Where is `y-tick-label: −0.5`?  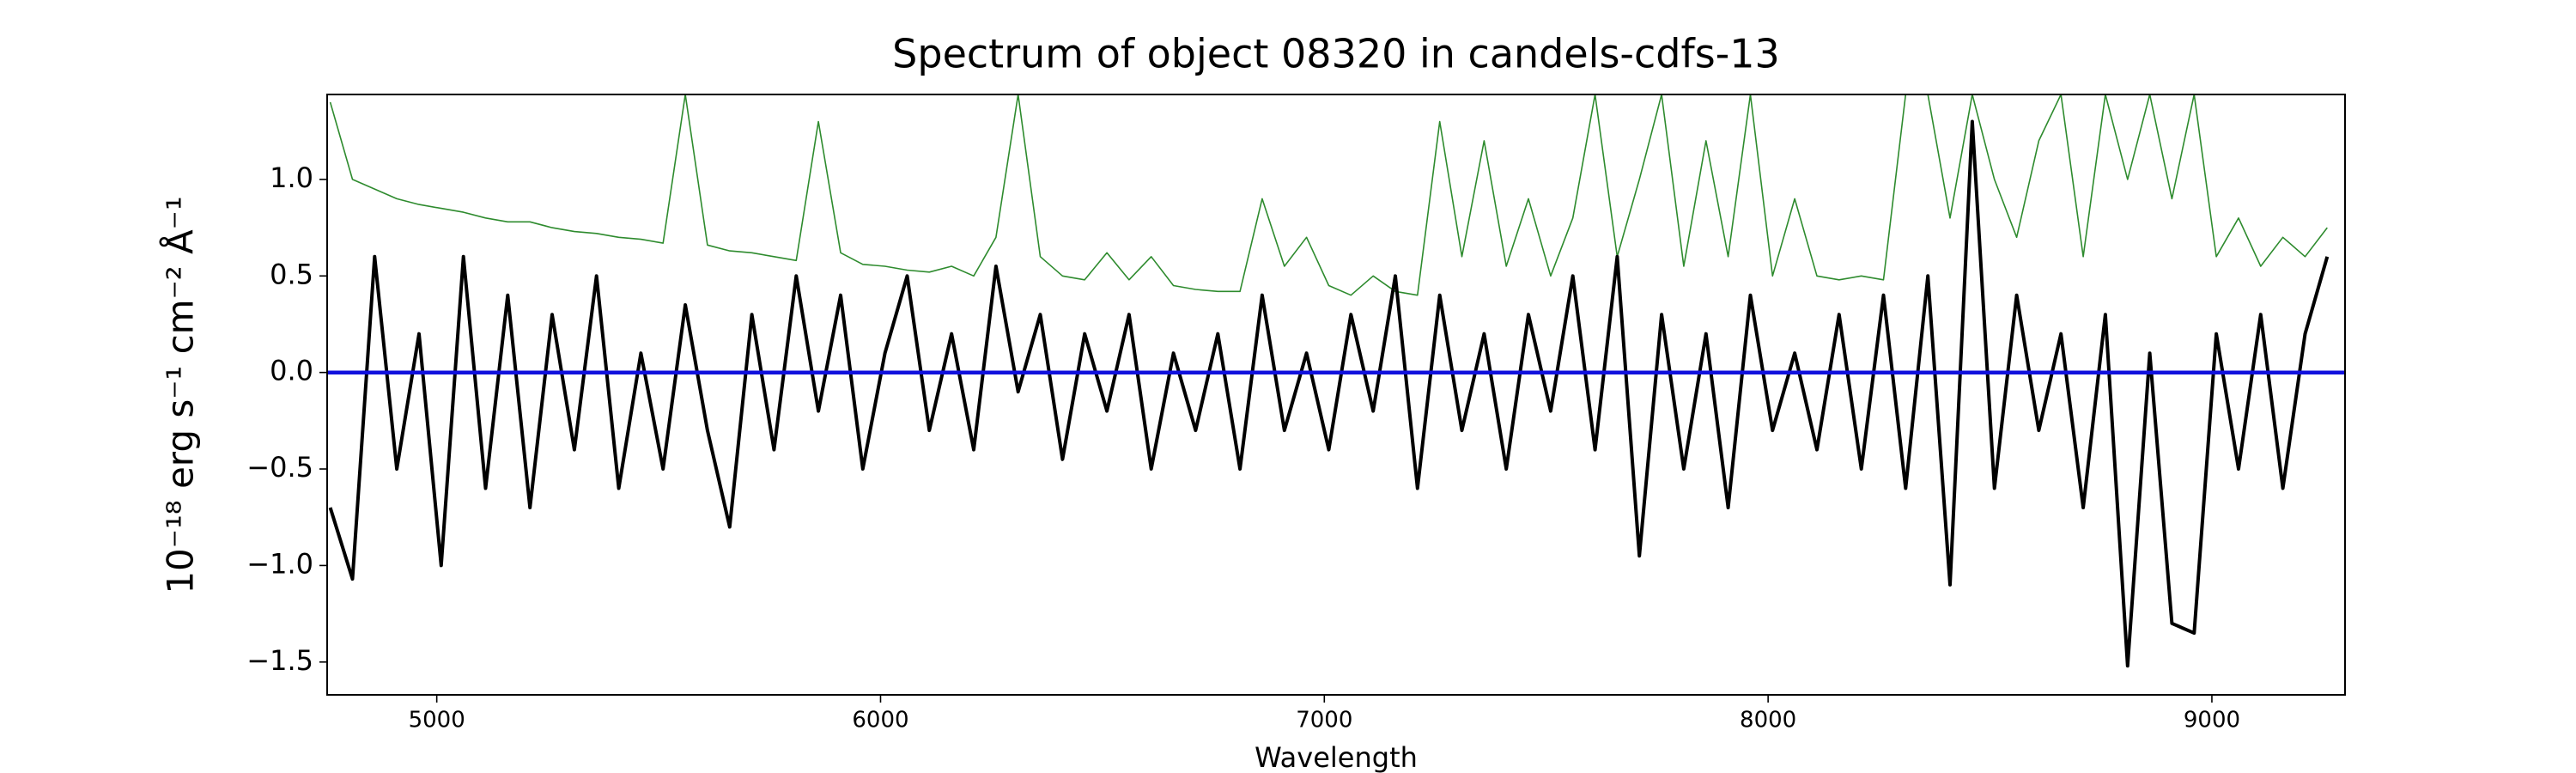 y-tick-label: −0.5 is located at coordinates (280, 467).